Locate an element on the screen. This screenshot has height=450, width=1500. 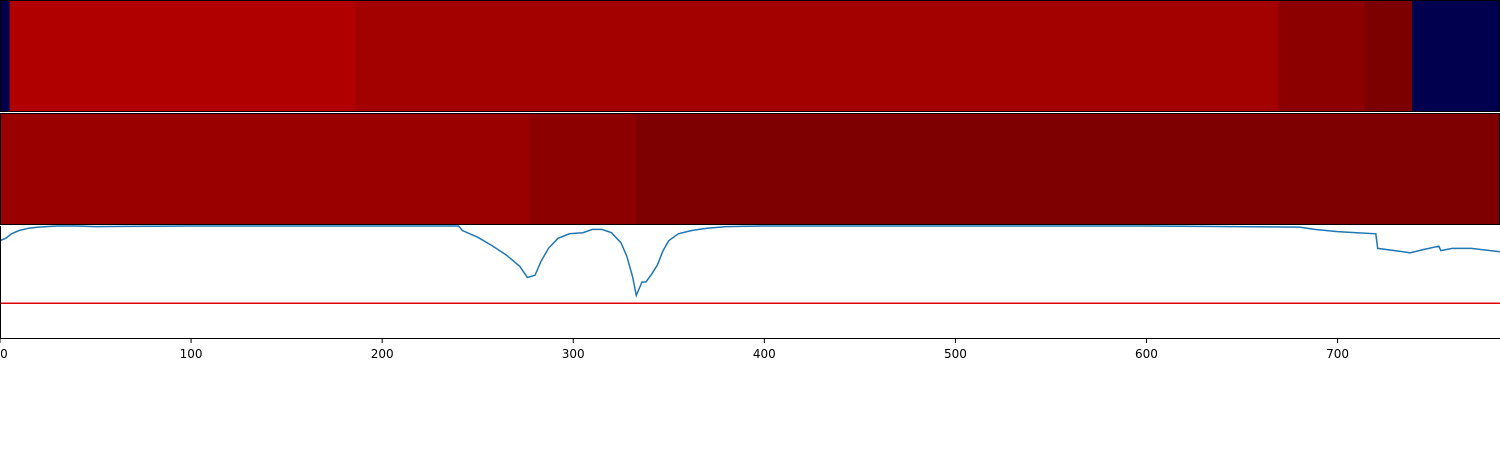
x-tick-label-700: 700 is located at coordinates (1337, 354).